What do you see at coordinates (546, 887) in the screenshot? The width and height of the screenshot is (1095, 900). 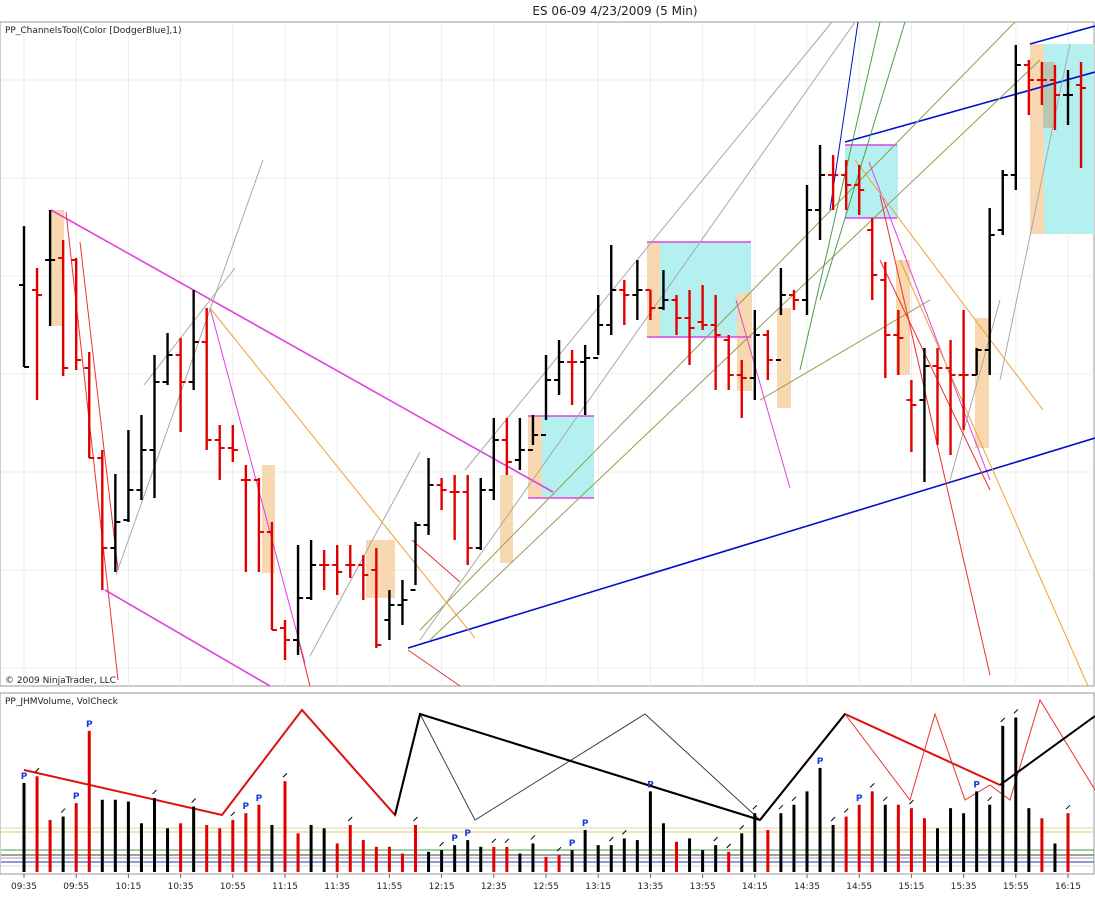 I see `x-axis-tick-label: 12:55` at bounding box center [546, 887].